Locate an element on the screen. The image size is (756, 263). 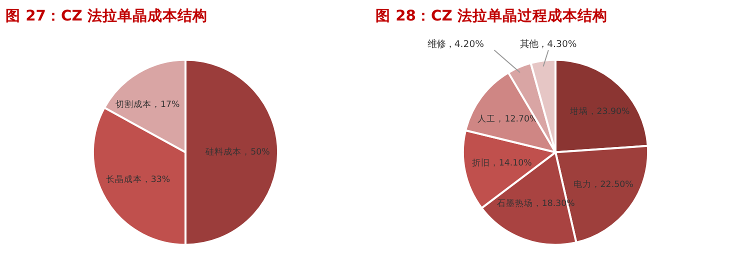
chart-title: 图 27：CZ 法拉单晶成本结构 is located at coordinates (107, 16).